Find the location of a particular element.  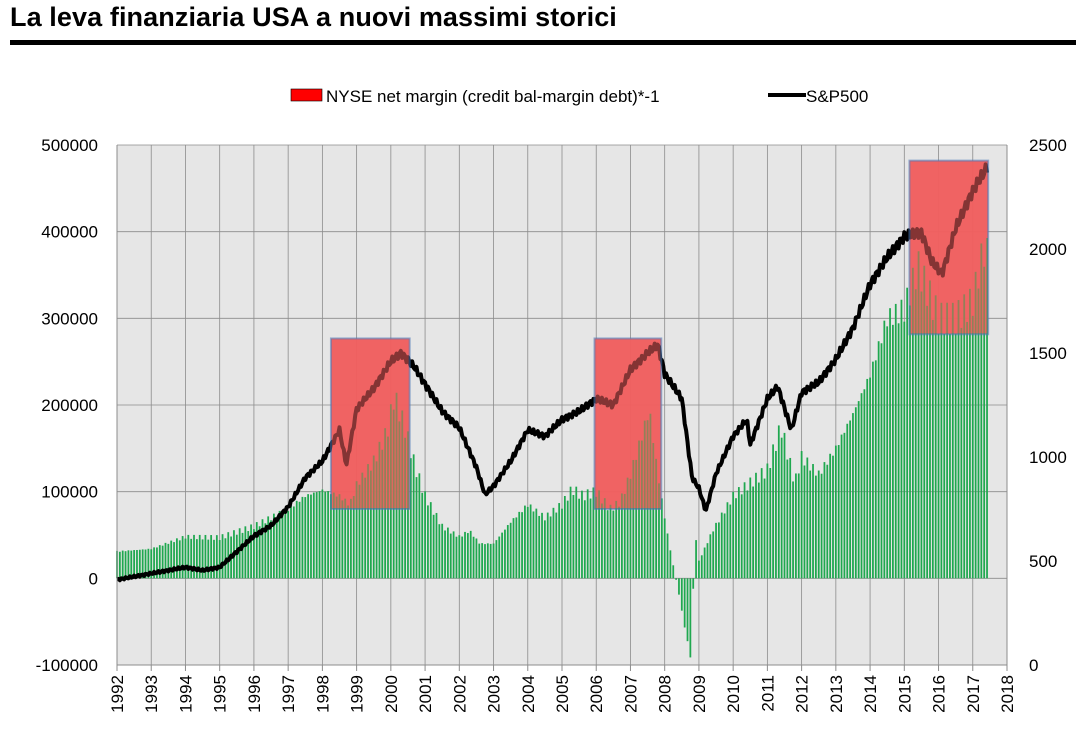

y-right-tick-label: 2000 is located at coordinates (1048, 249).